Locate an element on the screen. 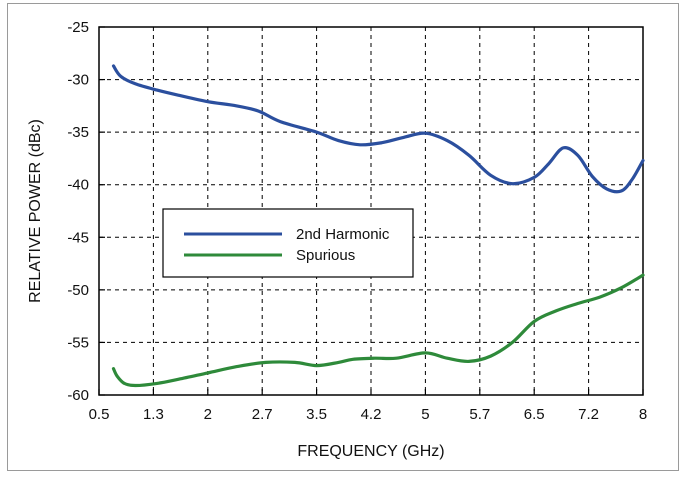  y-tick-label: -30 is located at coordinates (78, 80).